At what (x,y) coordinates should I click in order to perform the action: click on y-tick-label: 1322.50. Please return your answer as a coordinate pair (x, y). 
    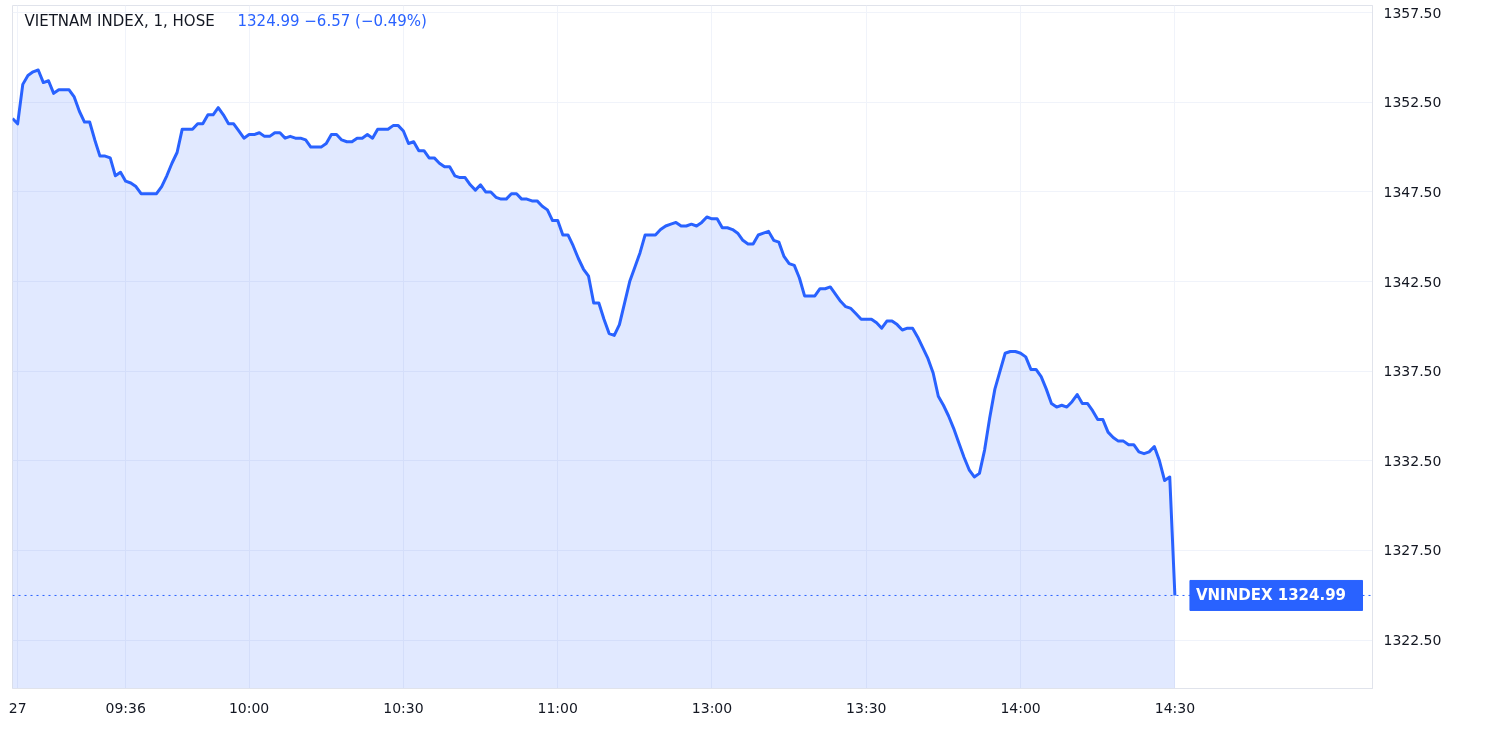
    Looking at the image, I should click on (1412, 640).